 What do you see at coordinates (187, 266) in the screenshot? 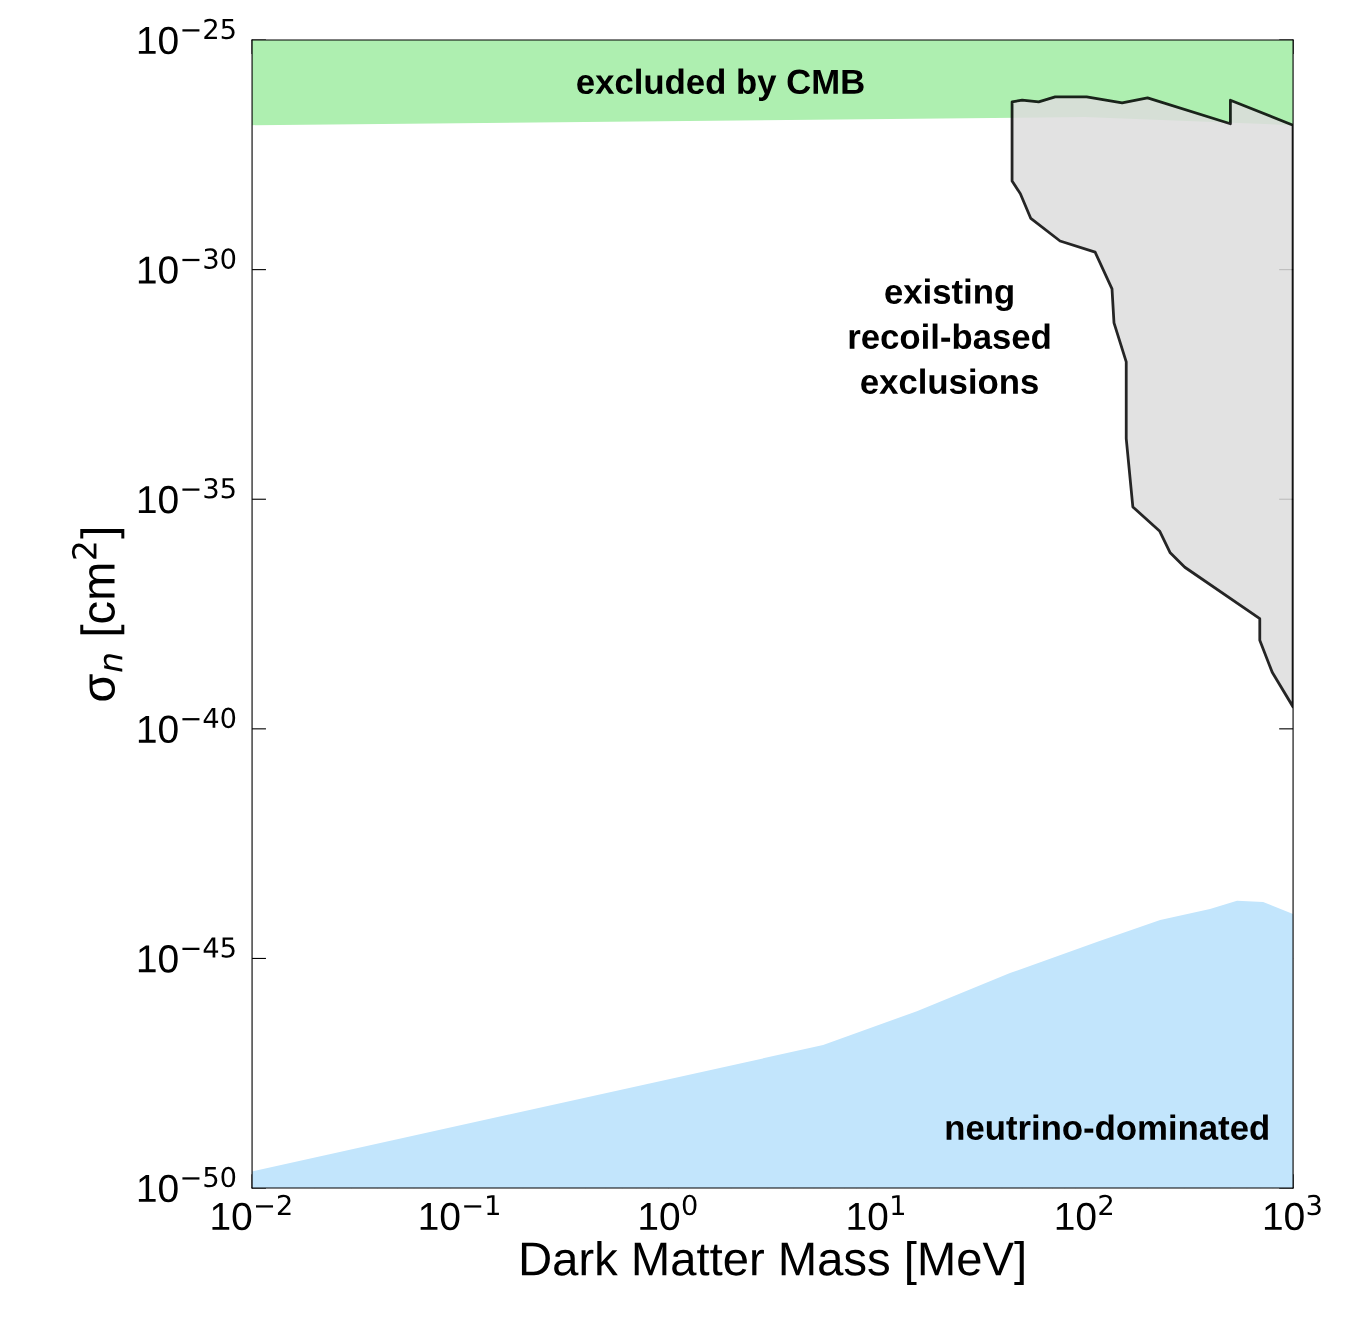
I see `y-tick-label: 10$^{−30}$` at bounding box center [187, 266].